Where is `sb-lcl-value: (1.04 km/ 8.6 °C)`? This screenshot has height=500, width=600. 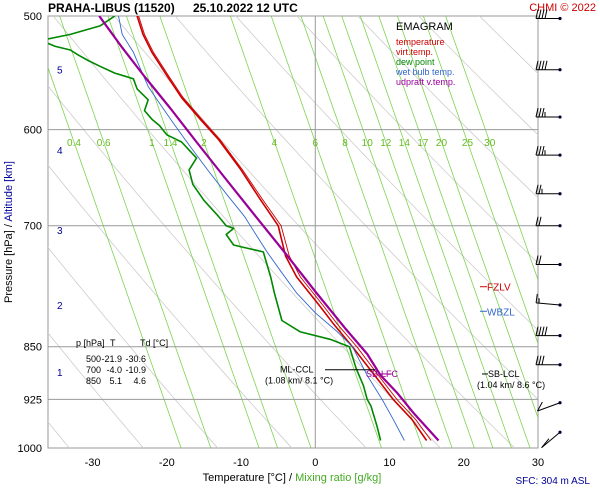 sb-lcl-value: (1.04 km/ 8.6 °C) is located at coordinates (511, 385).